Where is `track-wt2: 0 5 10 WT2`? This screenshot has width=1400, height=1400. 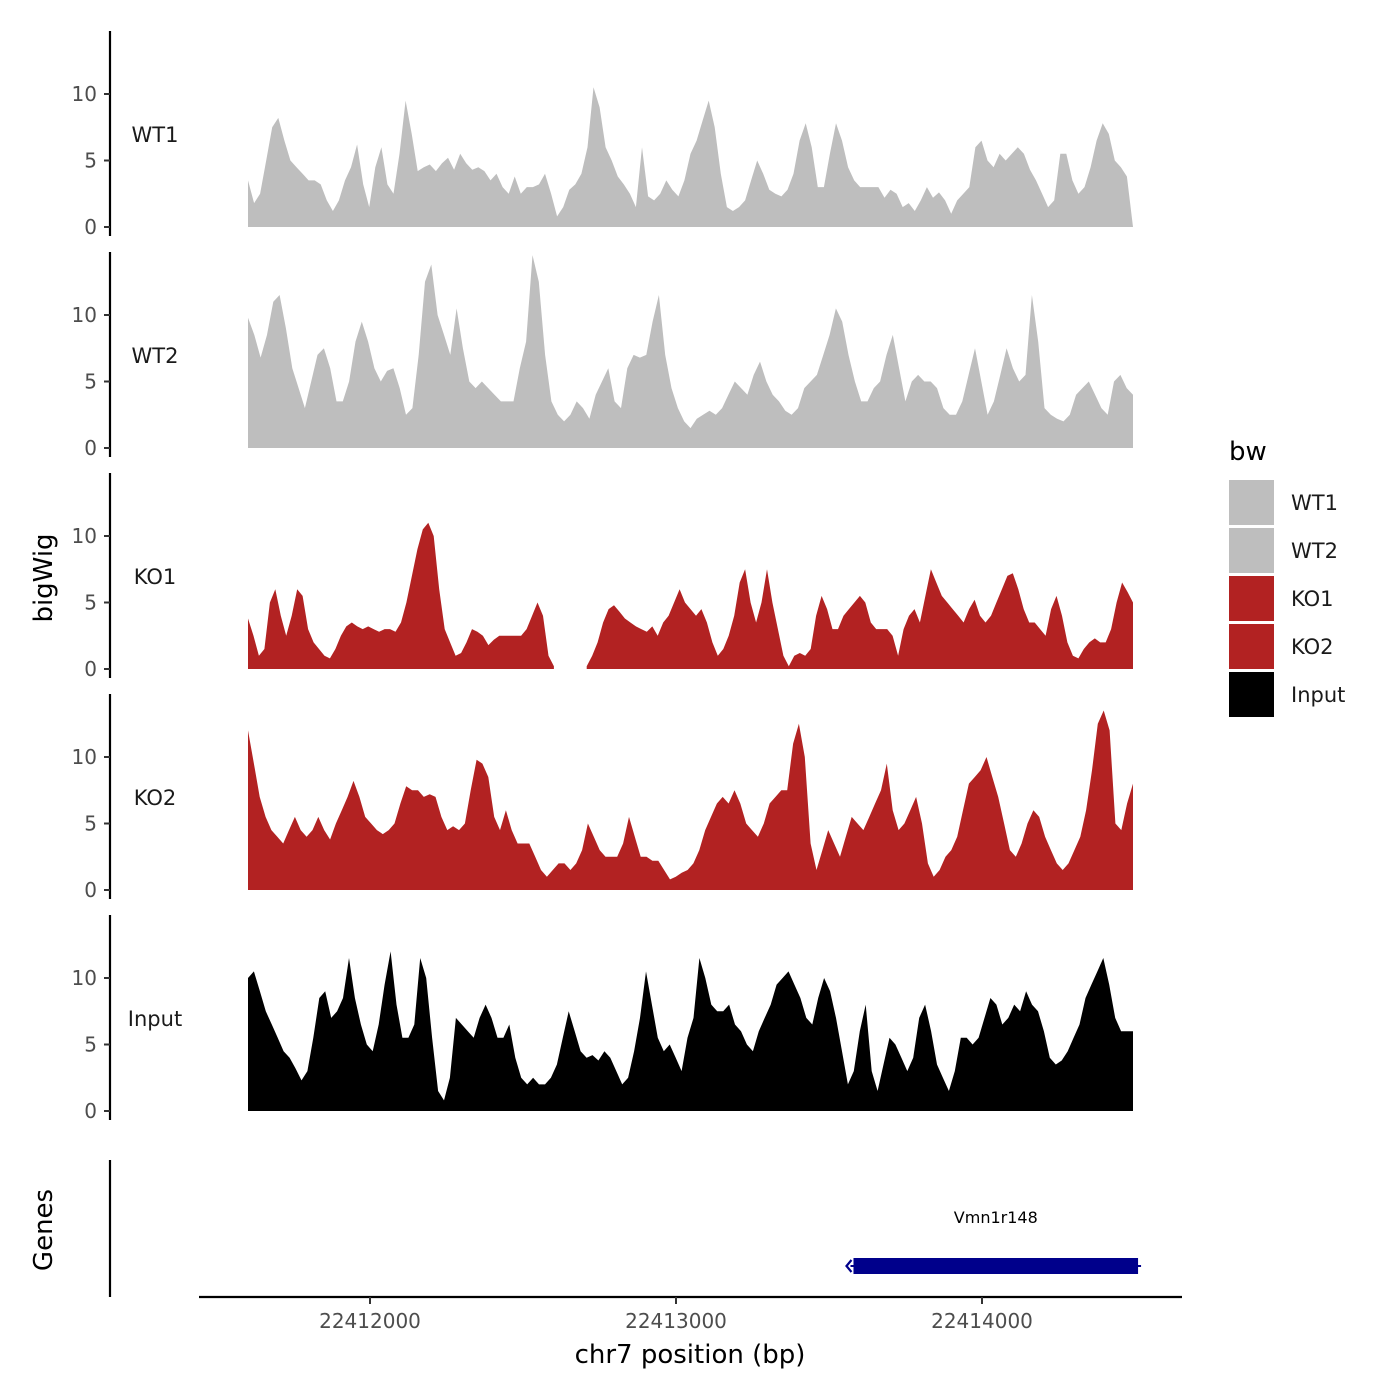 track-wt2: 0 5 10 WT2 is located at coordinates (602, 356).